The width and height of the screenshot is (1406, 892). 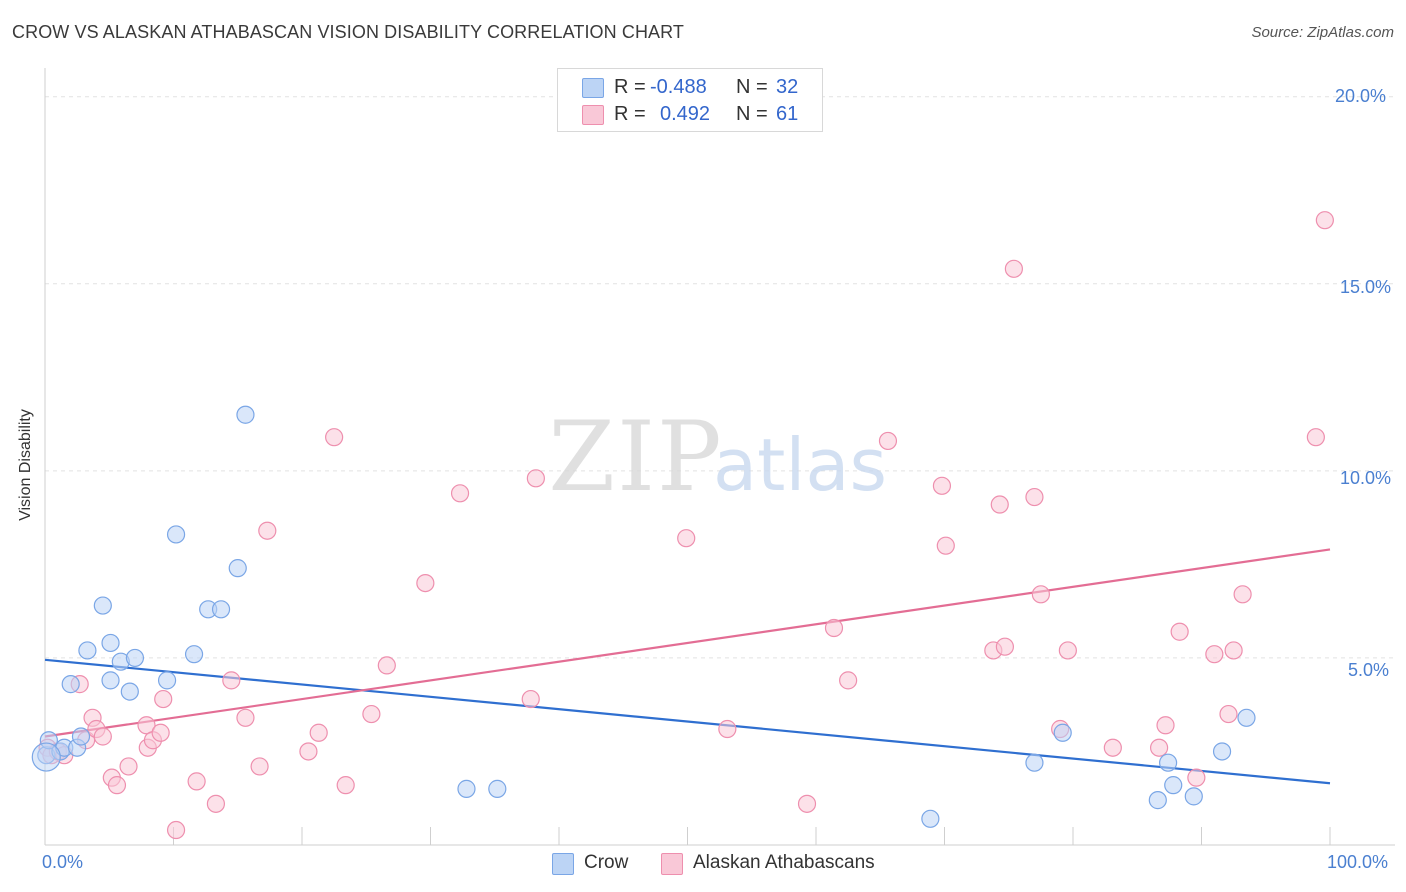 I want to click on alaskan-r-value: 0.492, so click(x=685, y=114).